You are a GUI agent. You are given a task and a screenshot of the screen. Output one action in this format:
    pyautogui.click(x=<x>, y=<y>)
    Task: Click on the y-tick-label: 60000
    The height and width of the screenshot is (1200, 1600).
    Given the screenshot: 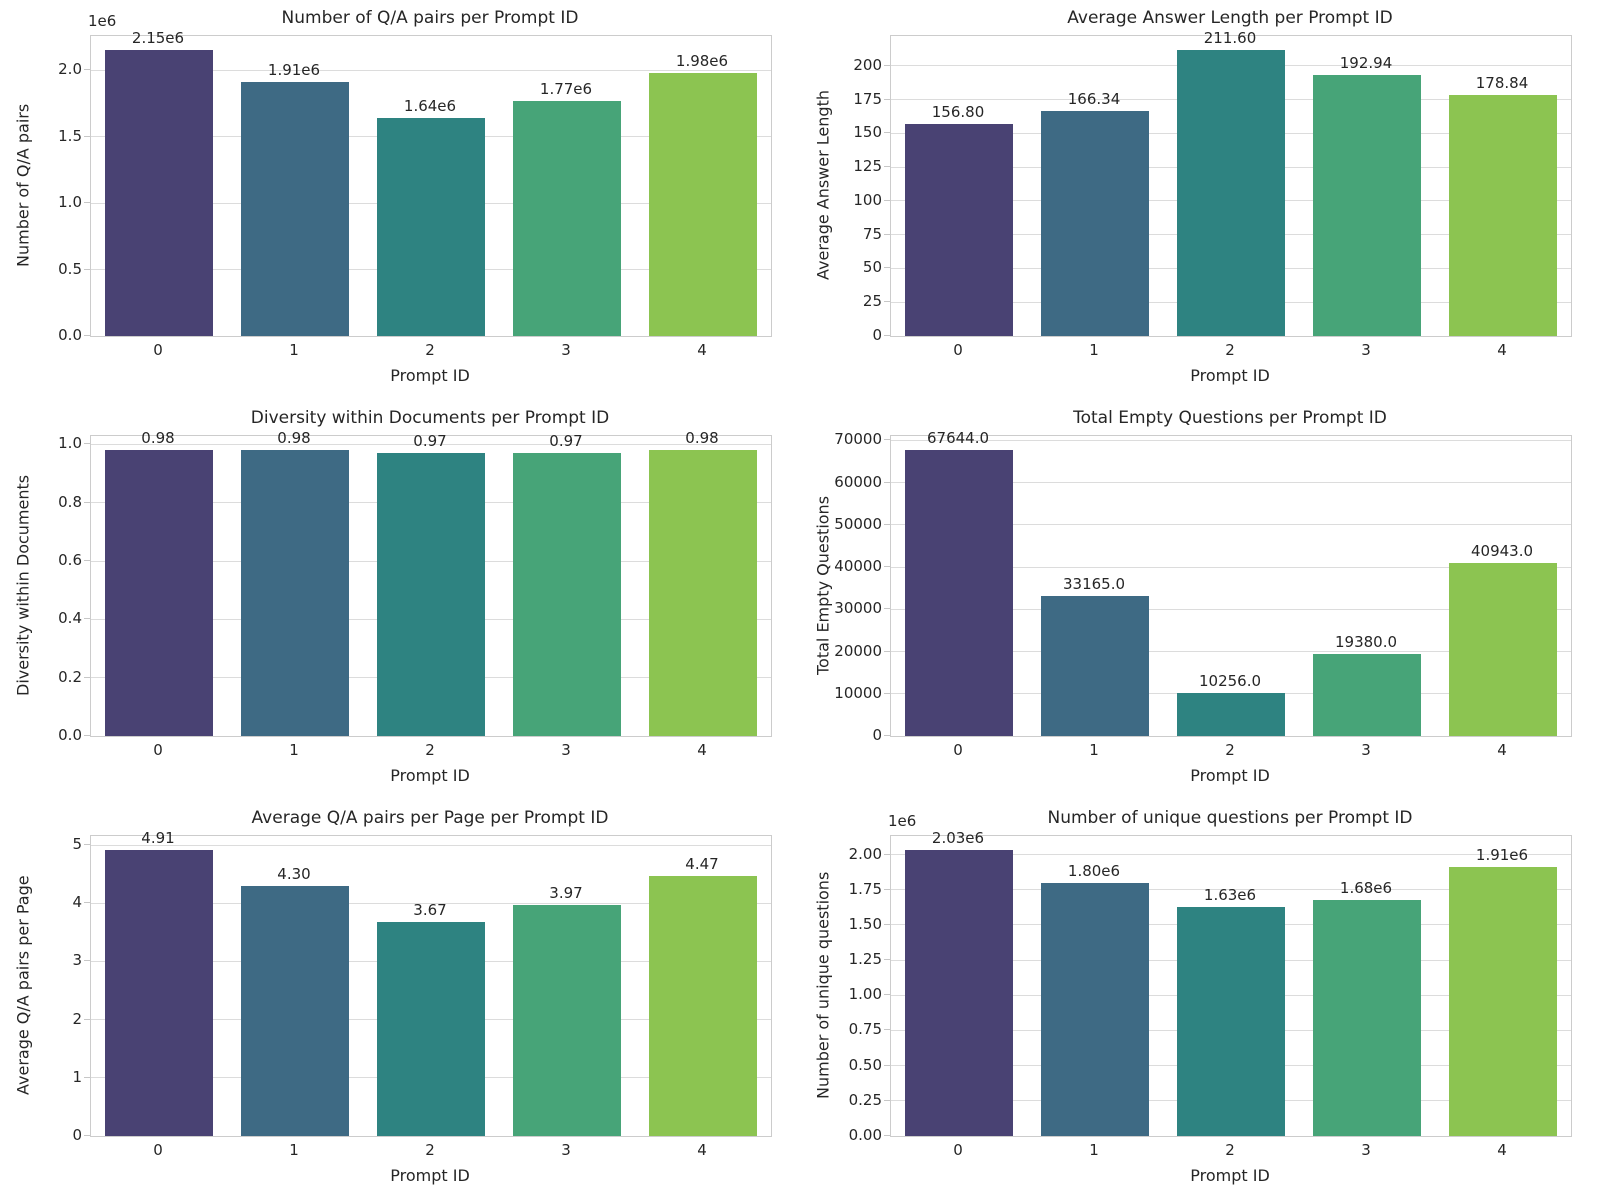 What is the action you would take?
    pyautogui.click(x=858, y=481)
    